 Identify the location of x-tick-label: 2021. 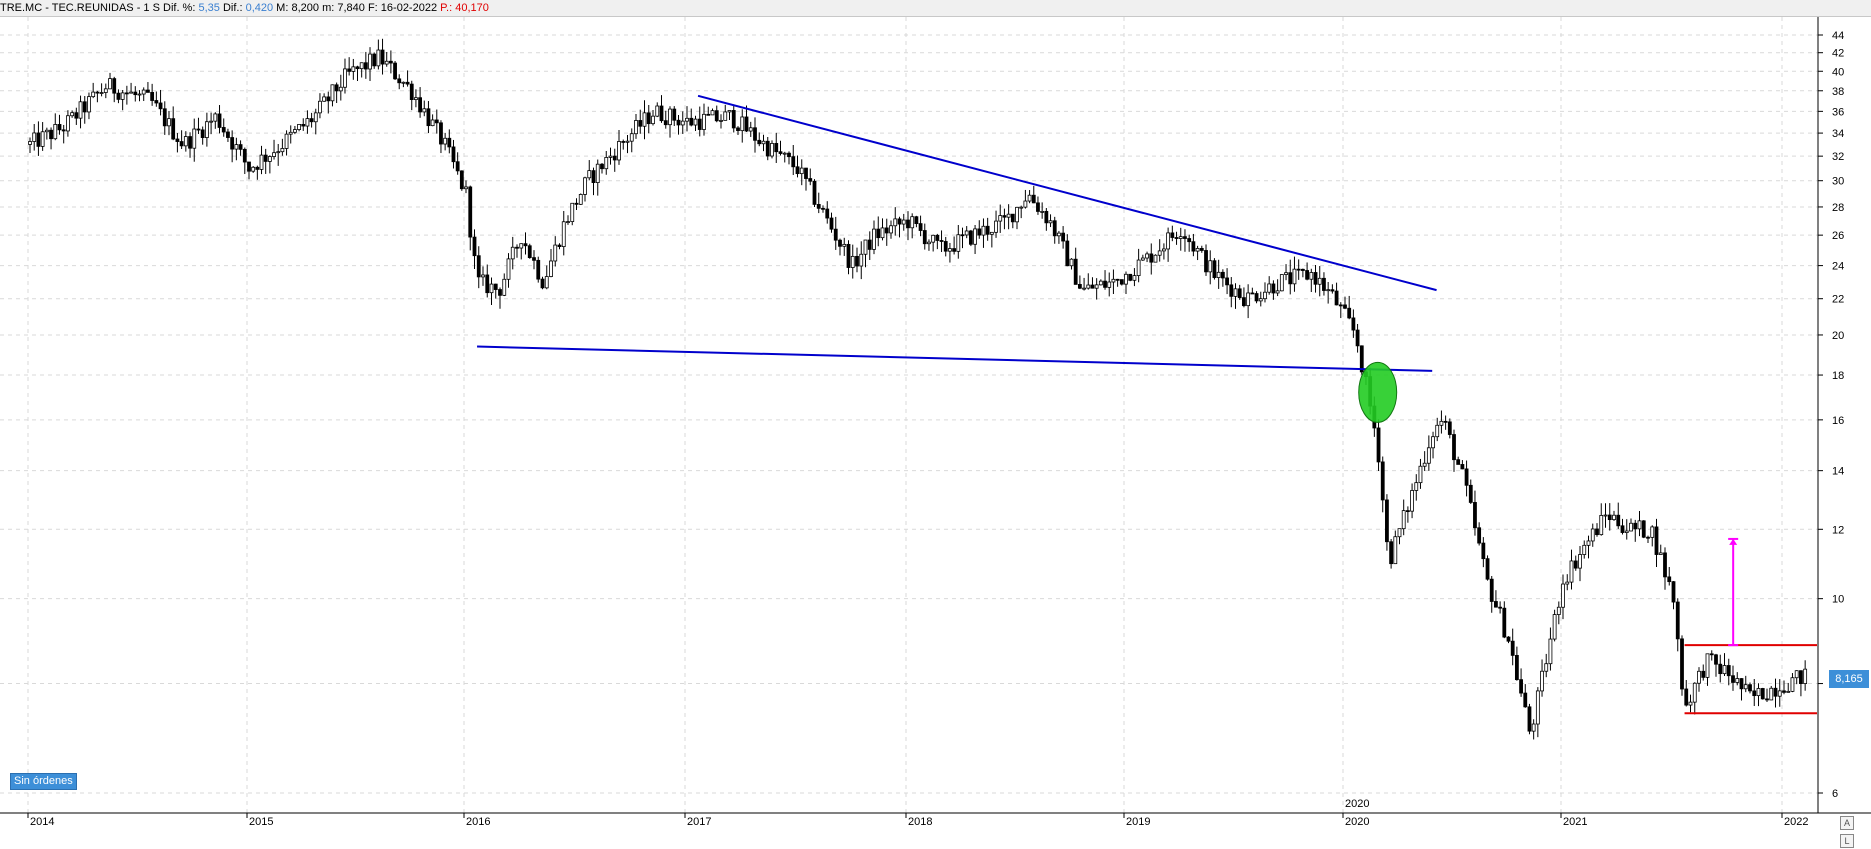
(1575, 822).